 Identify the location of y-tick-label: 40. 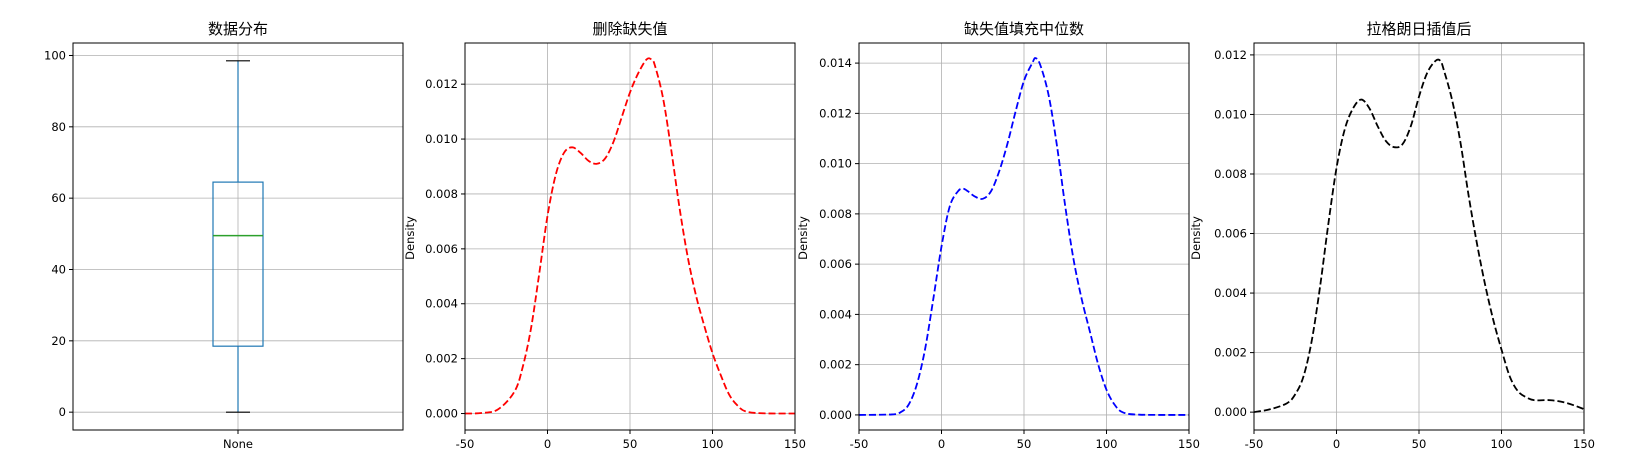
(58, 269).